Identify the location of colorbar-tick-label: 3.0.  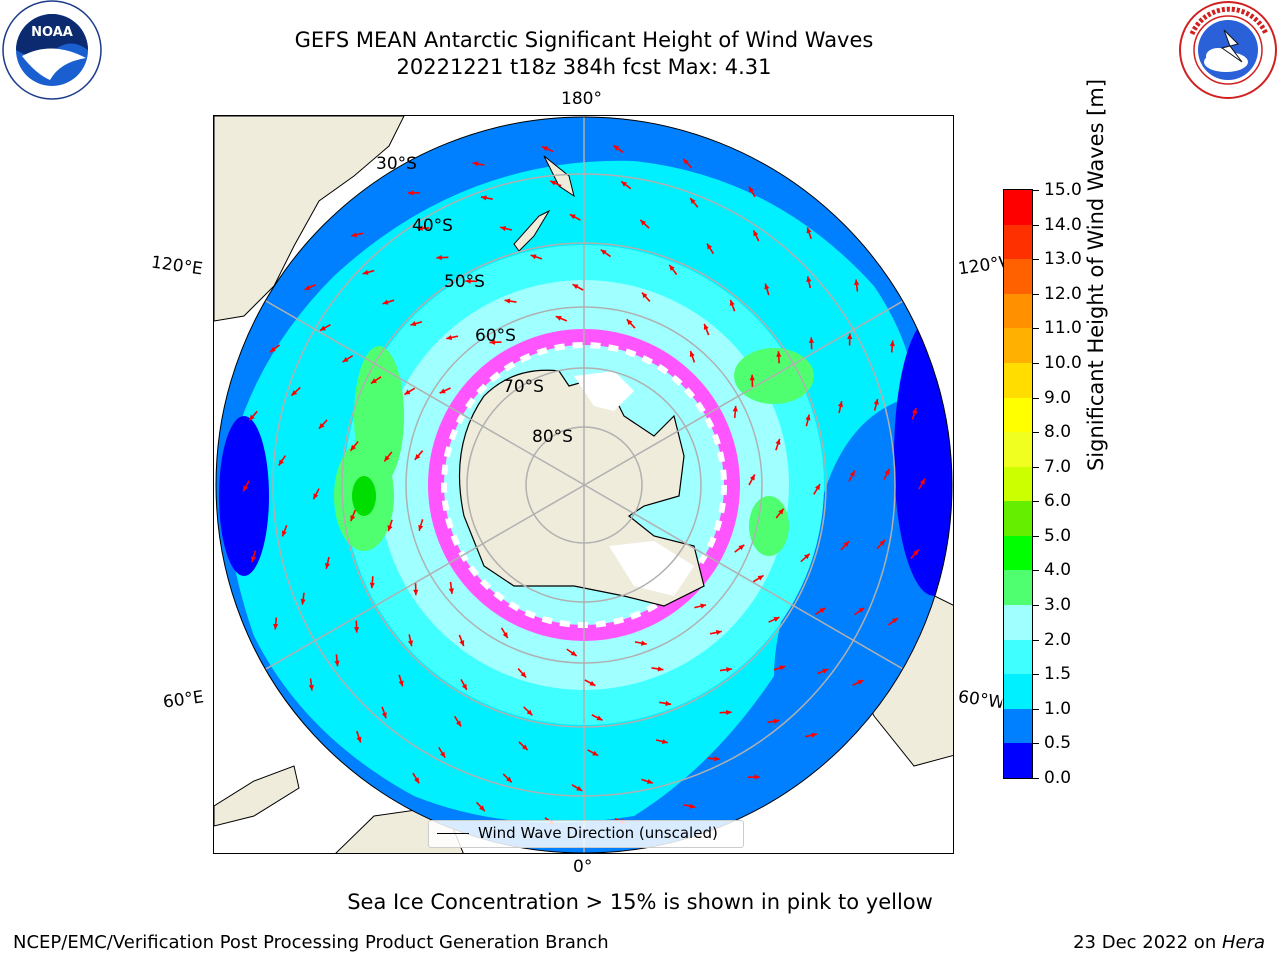
(1058, 605).